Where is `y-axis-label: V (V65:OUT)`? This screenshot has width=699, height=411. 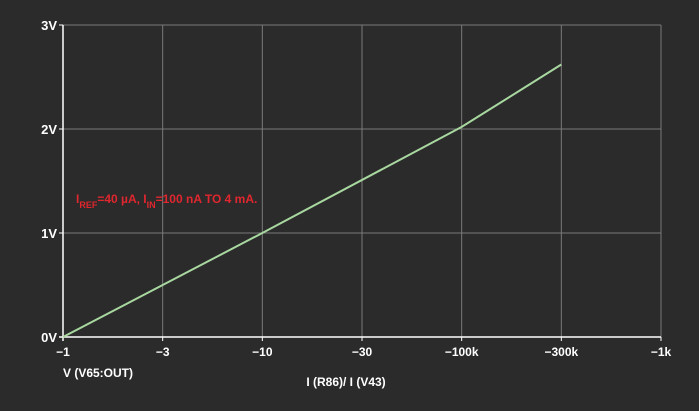 y-axis-label: V (V65:OUT) is located at coordinates (98, 373).